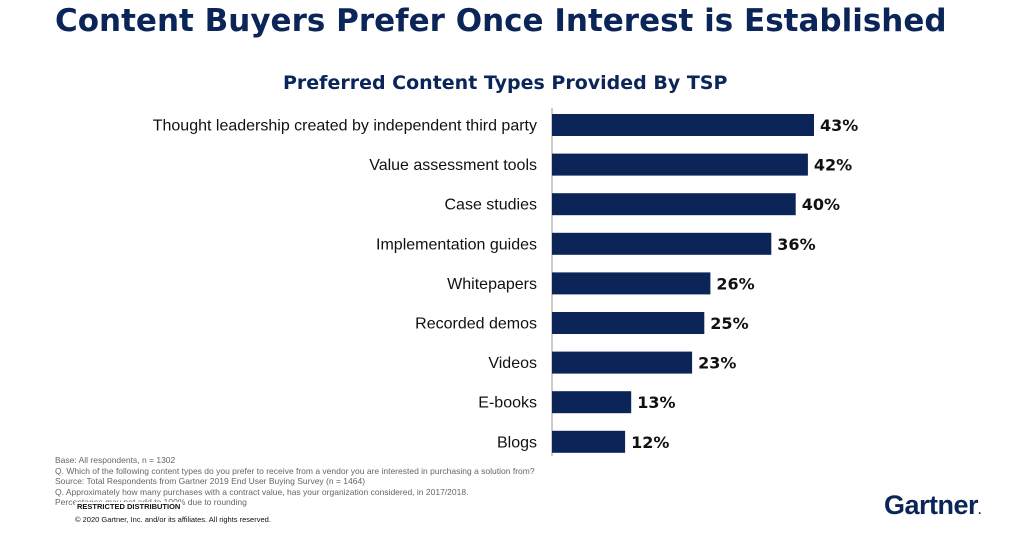  What do you see at coordinates (453, 165) in the screenshot?
I see `category-label: Value assessment tools` at bounding box center [453, 165].